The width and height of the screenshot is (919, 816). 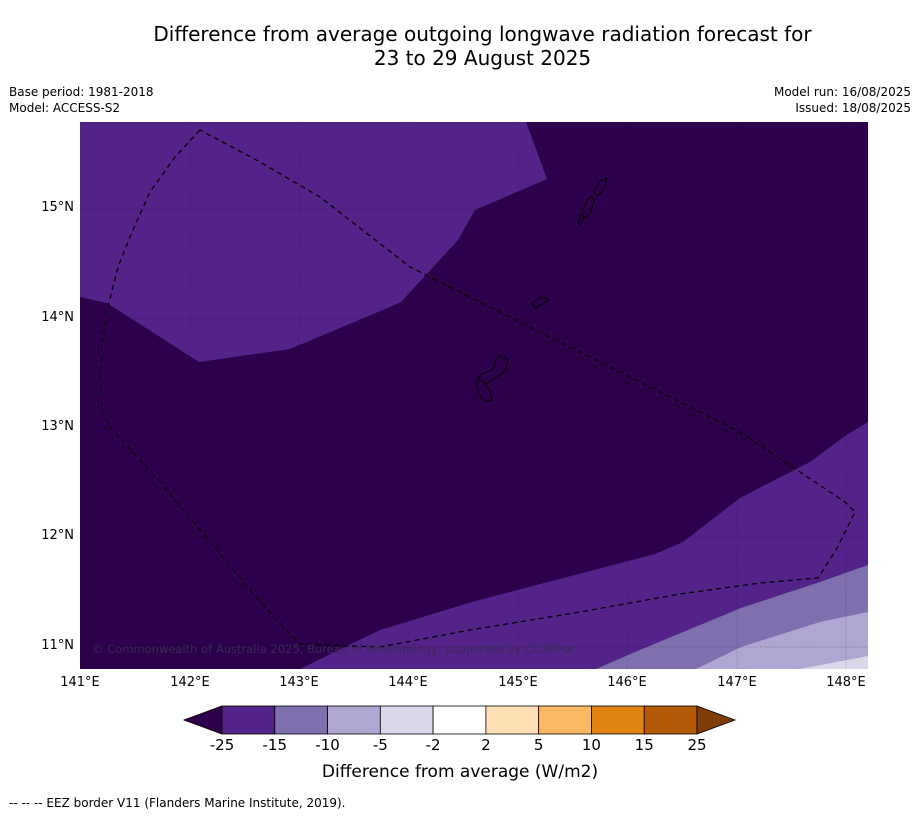 What do you see at coordinates (737, 682) in the screenshot?
I see `lon-label-147: 147°E` at bounding box center [737, 682].